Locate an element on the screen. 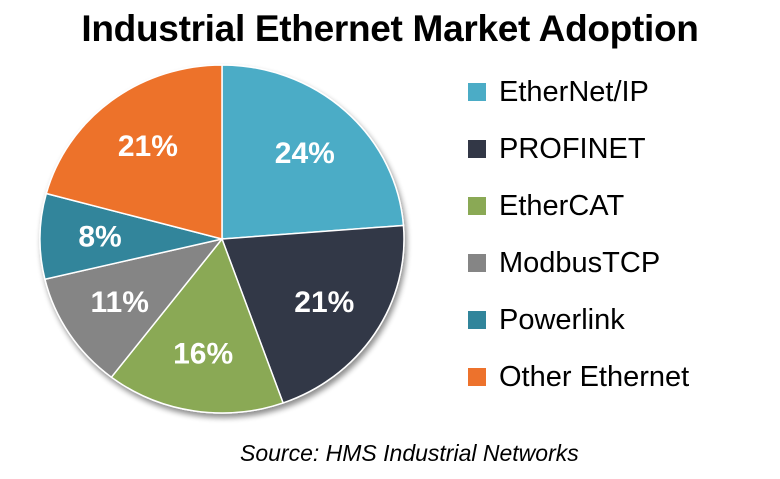 This screenshot has height=479, width=780. pie-slice-ethercat is located at coordinates (197, 325).